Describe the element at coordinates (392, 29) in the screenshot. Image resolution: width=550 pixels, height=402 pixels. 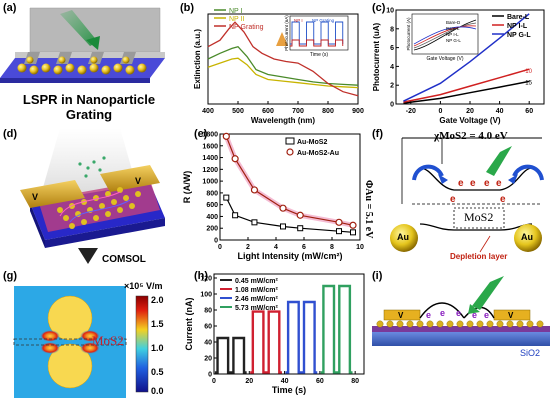
I see `y-tick-label: 8` at that location.